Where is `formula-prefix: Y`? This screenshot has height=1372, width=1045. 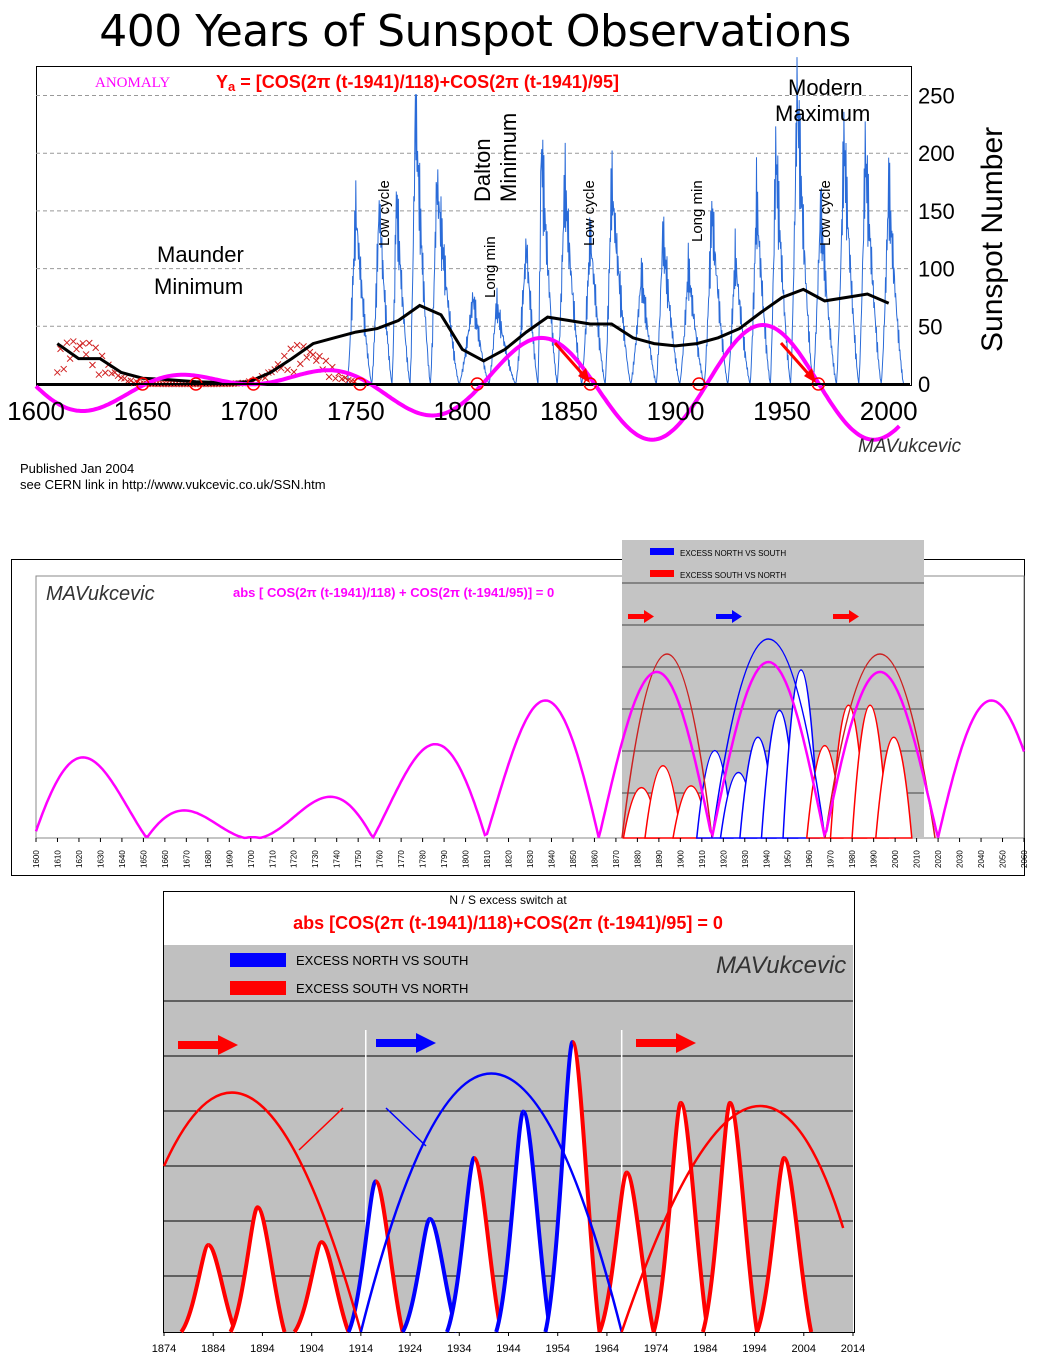 formula-prefix: Y is located at coordinates (222, 82).